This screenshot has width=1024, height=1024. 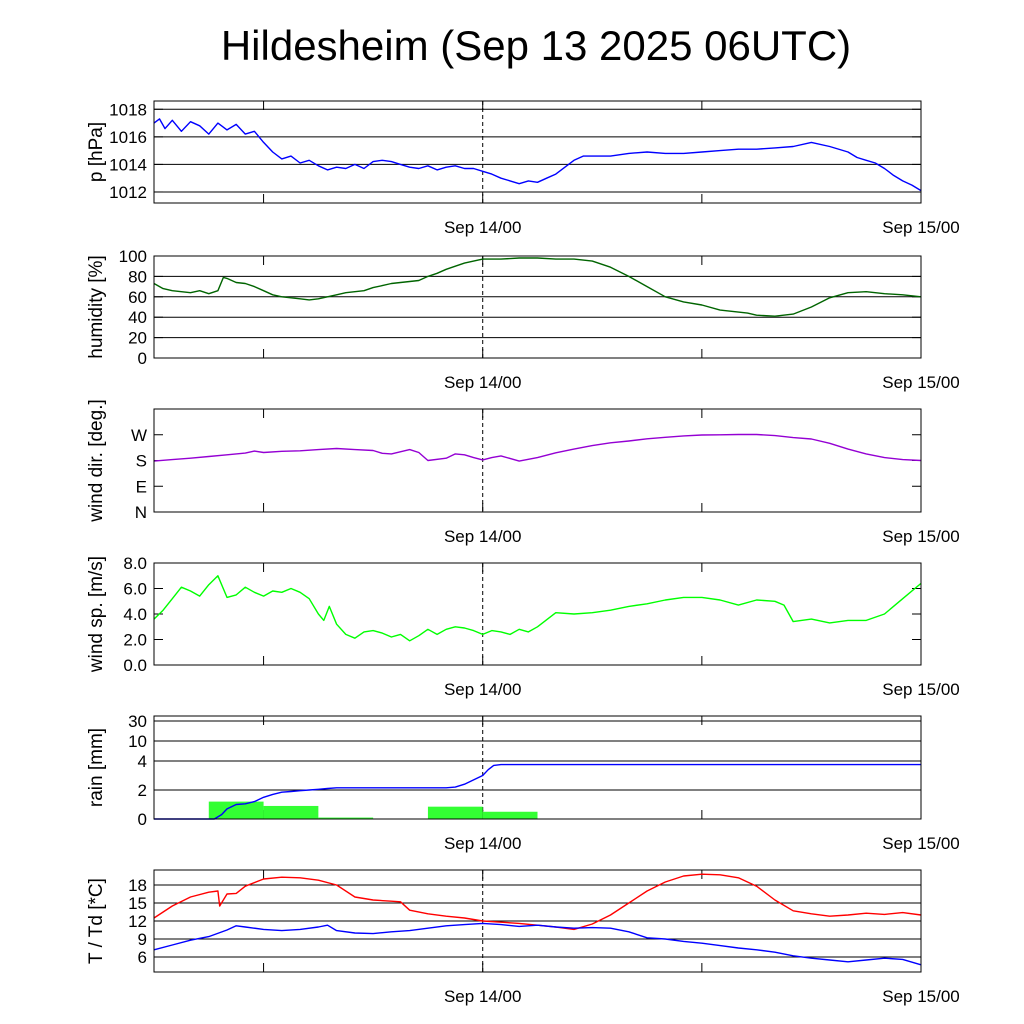 I want to click on pressure-y-tick-label: 1014, so click(x=128, y=164).